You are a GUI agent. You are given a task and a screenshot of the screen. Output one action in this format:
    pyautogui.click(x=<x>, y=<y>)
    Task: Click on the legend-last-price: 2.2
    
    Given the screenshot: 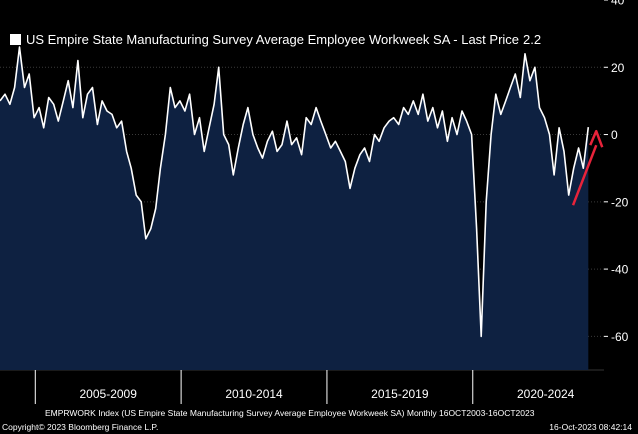 What is the action you would take?
    pyautogui.click(x=532, y=39)
    